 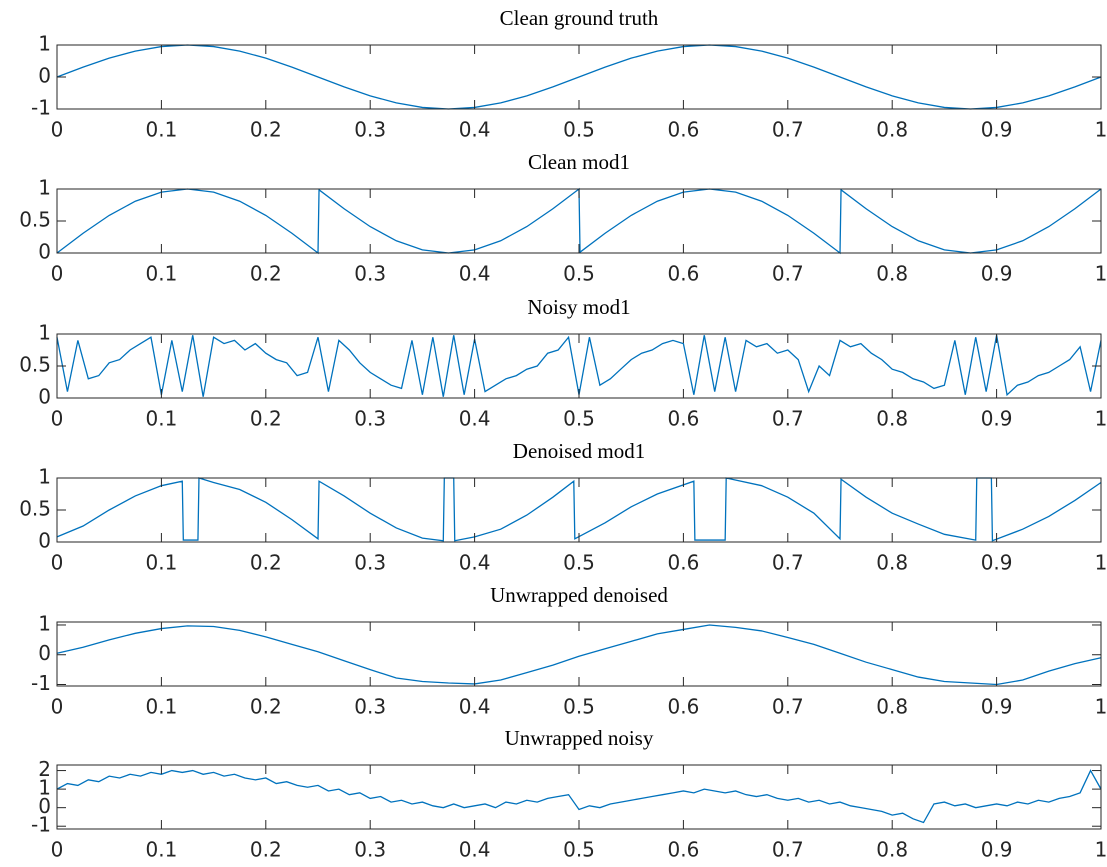 What do you see at coordinates (579, 595) in the screenshot?
I see `subplot-title: Unwrapped denoised` at bounding box center [579, 595].